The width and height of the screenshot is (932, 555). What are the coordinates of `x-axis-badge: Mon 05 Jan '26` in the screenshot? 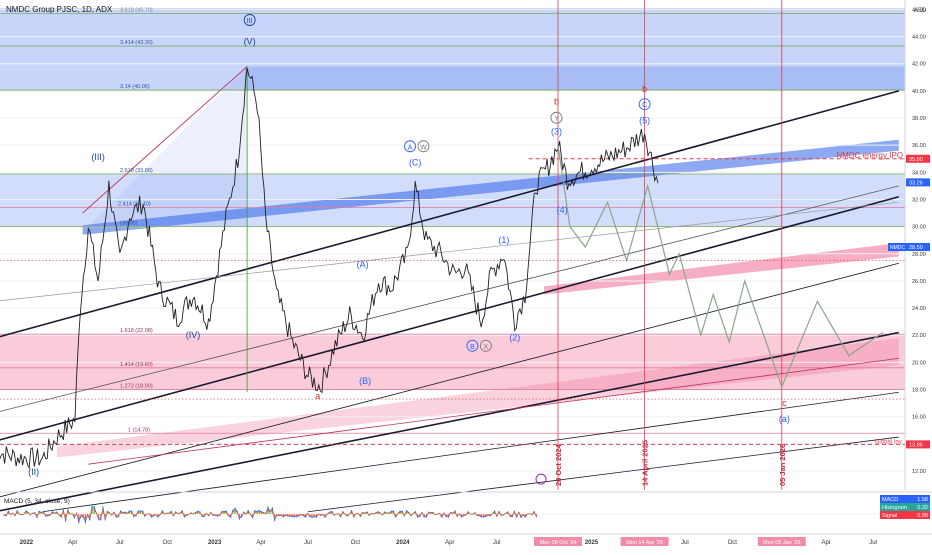 It's located at (781, 543).